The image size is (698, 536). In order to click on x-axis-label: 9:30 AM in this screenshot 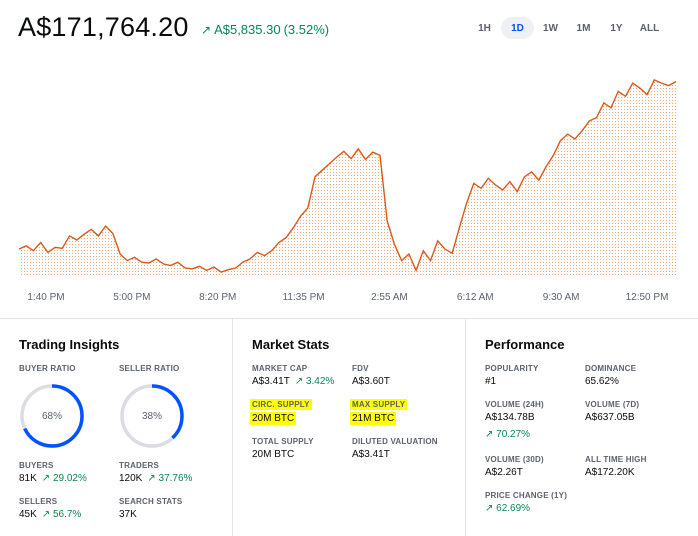, I will do `click(561, 297)`.